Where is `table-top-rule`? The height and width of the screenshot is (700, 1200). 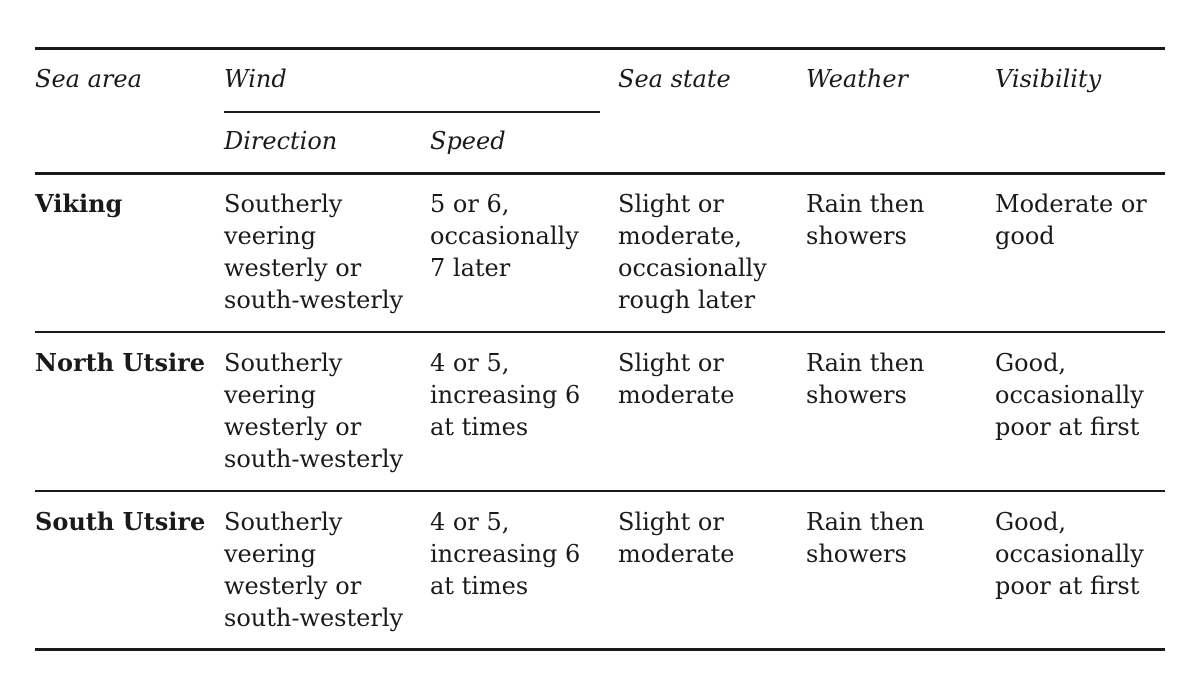
table-top-rule is located at coordinates (600, 48).